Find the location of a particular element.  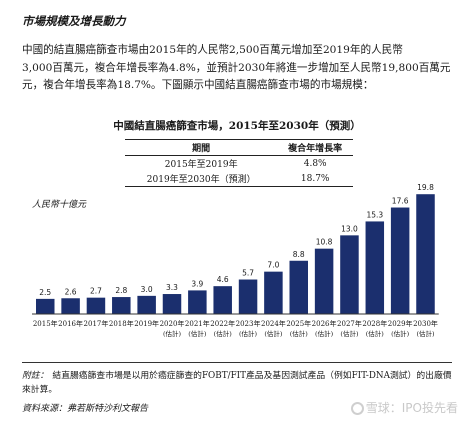

cagr-period: 2019年至2030年（預測） is located at coordinates (201, 179).